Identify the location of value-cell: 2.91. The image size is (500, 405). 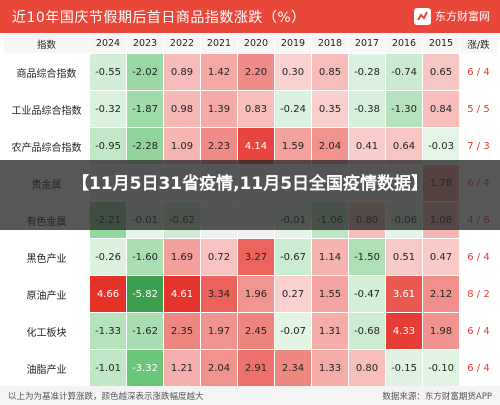
(256, 368).